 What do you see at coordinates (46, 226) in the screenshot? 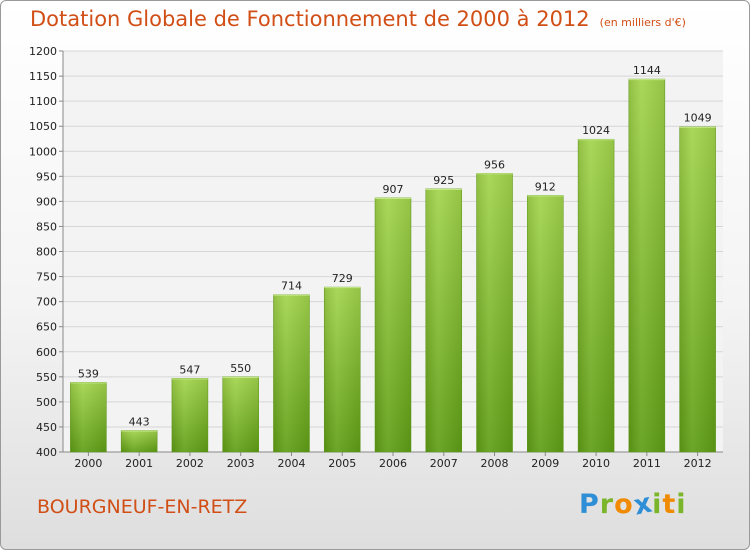
I see `y-tick-label: 850` at bounding box center [46, 226].